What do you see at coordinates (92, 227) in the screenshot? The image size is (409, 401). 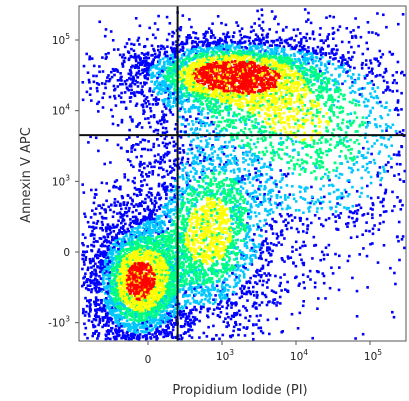 I see `event-point-1949` at bounding box center [92, 227].